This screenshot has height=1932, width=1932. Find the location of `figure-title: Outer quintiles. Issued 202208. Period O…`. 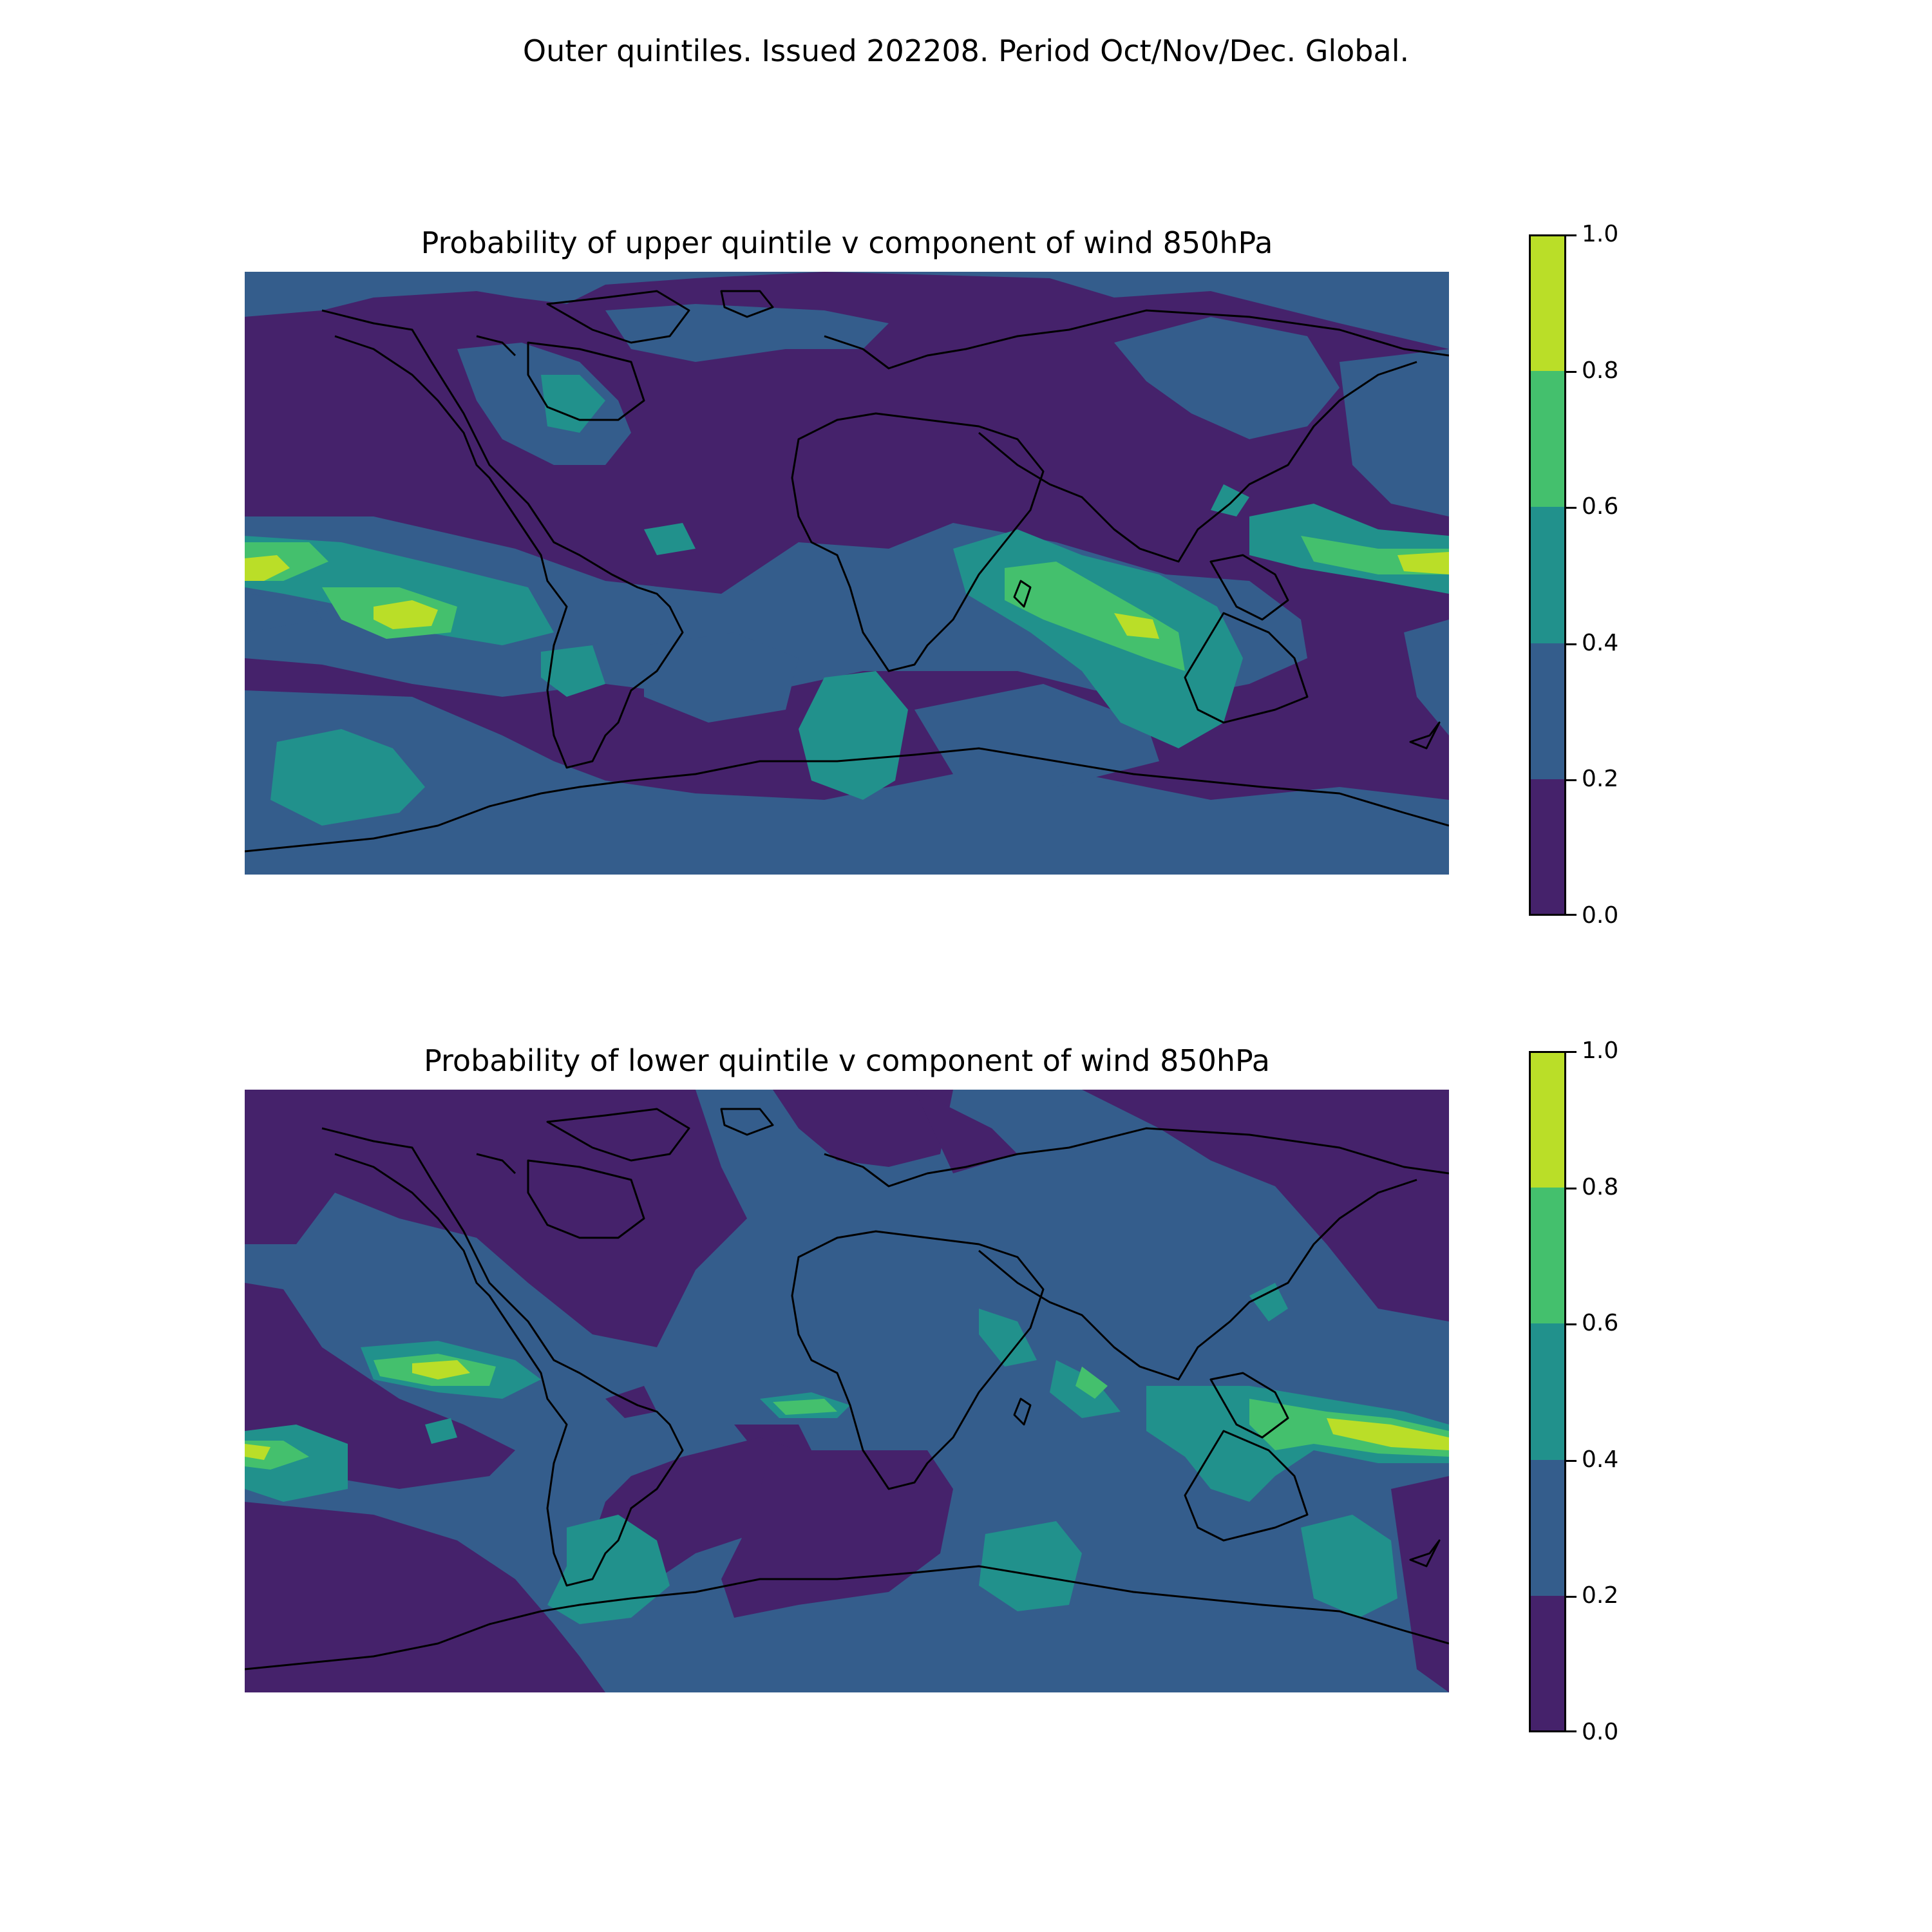

figure-title: Outer quintiles. Issued 202208. Period O… is located at coordinates (966, 50).